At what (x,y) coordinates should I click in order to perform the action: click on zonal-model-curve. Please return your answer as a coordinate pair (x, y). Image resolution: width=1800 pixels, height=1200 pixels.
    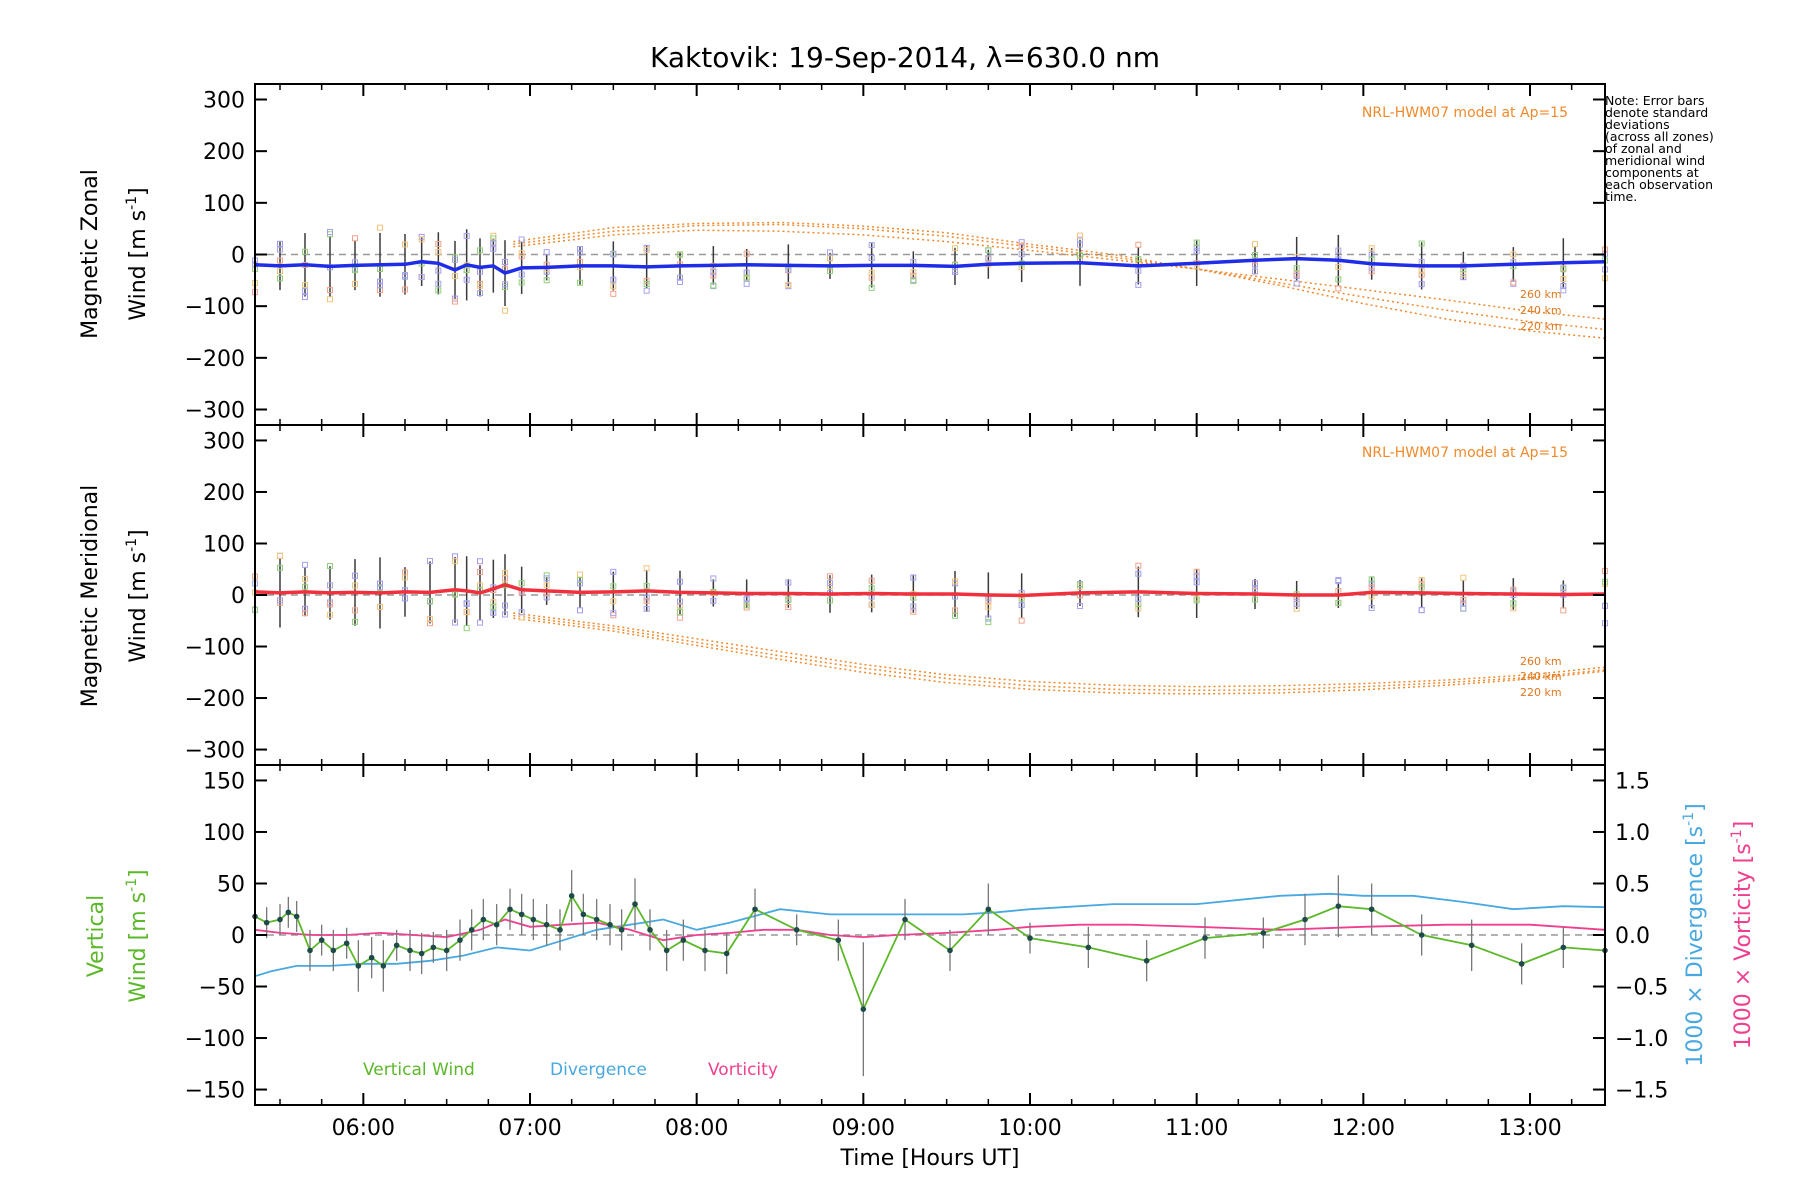
    Looking at the image, I should click on (1059, 280).